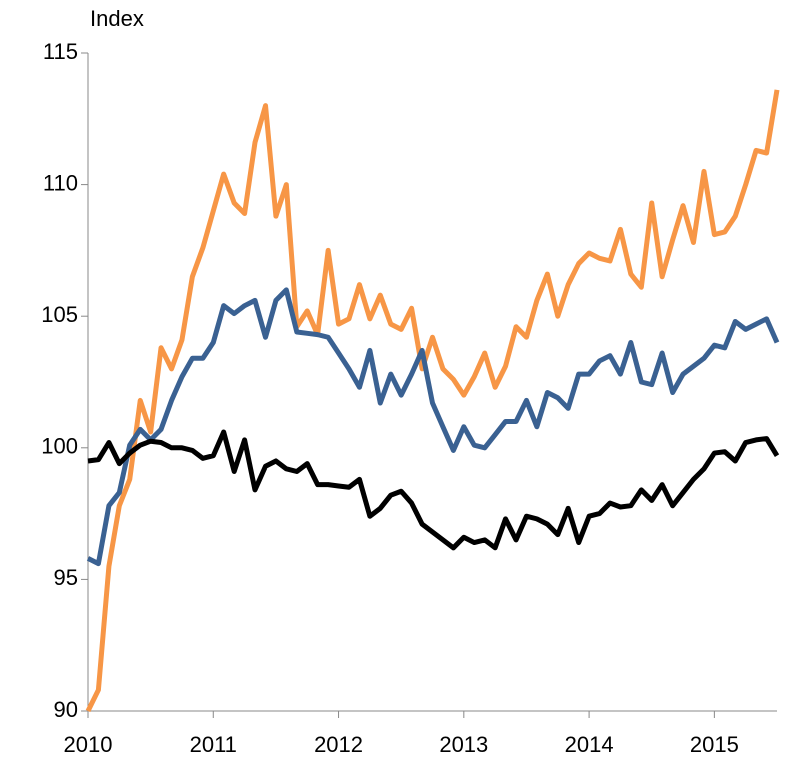  What do you see at coordinates (60, 51) in the screenshot?
I see `y-tick-label: 115` at bounding box center [60, 51].